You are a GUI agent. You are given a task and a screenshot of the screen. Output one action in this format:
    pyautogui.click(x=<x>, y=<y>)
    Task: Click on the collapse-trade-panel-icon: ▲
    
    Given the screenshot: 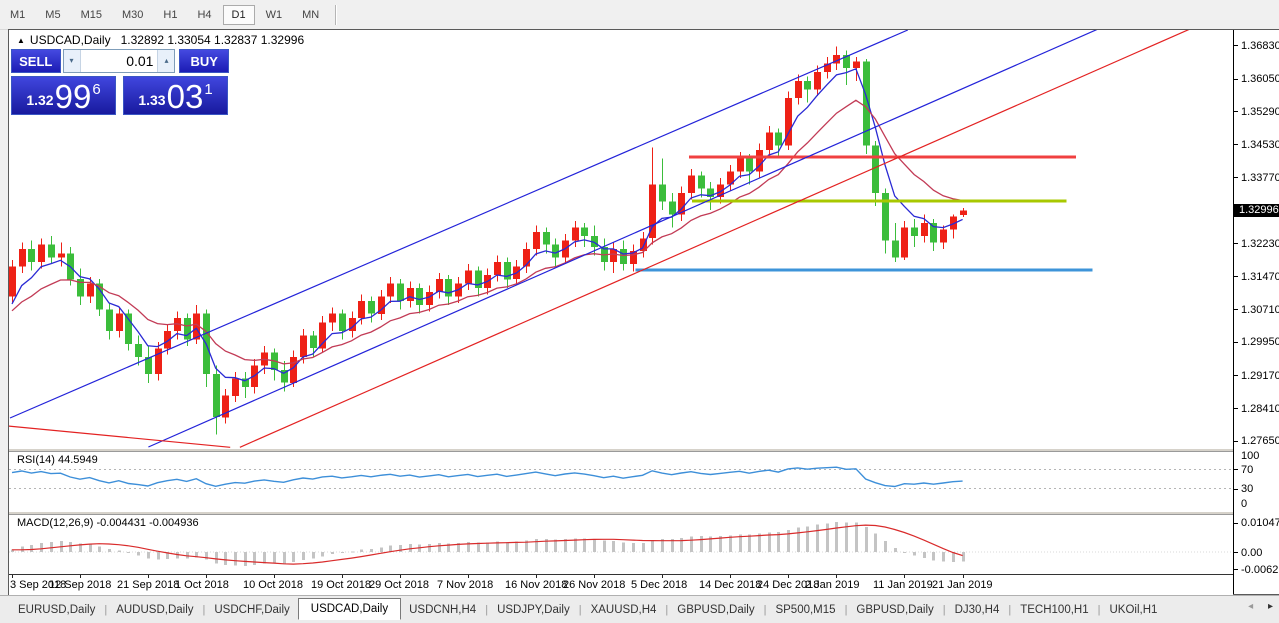 What is the action you would take?
    pyautogui.click(x=21, y=40)
    